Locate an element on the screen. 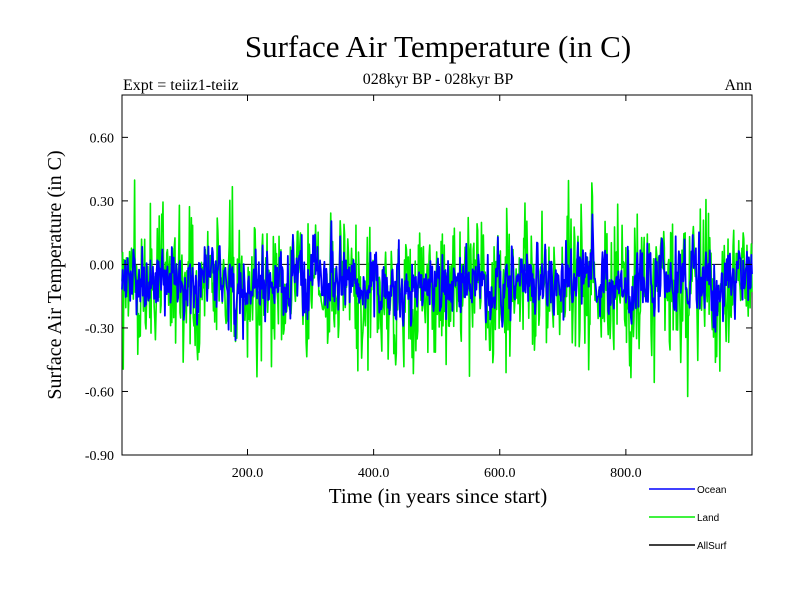 This screenshot has width=800, height=600. y-tick-label: 0.60 is located at coordinates (102, 138).